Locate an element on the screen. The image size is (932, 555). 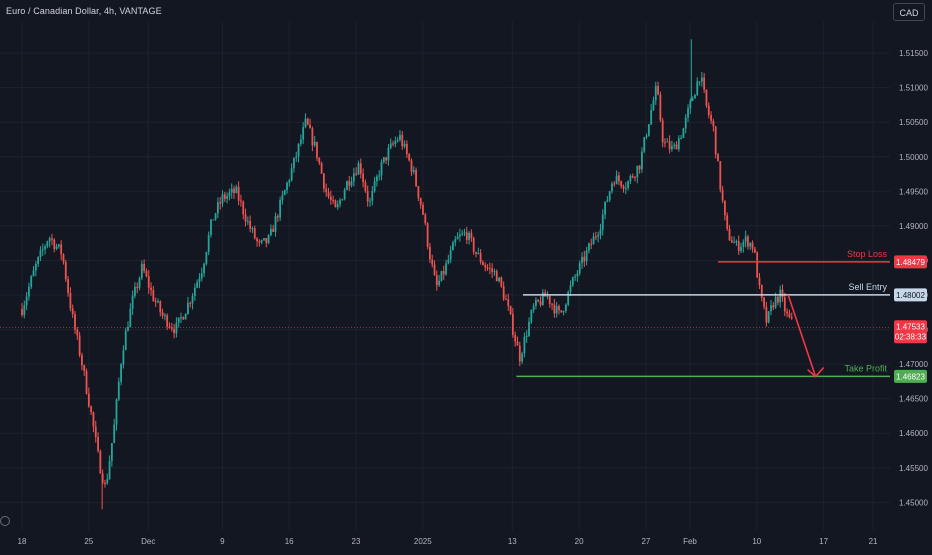
y-tick-label: 1.47000 is located at coordinates (913, 364).